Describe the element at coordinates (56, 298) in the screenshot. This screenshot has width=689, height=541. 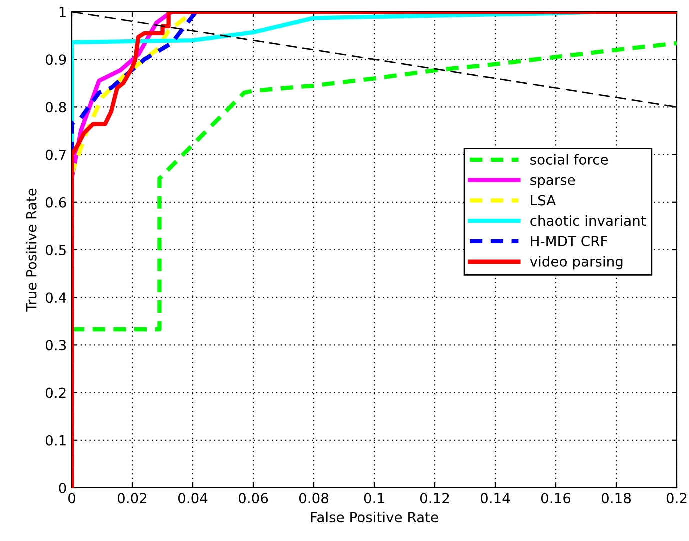
I see `y-tick-label: 0.4` at that location.